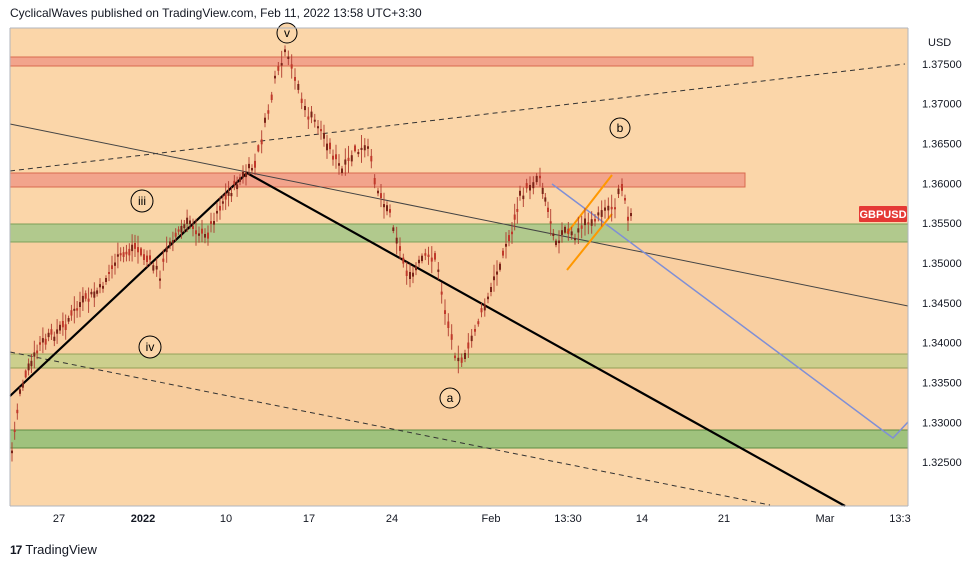 The width and height of the screenshot is (977, 568). I want to click on symbol-price-tag: GBPUSD, so click(883, 214).